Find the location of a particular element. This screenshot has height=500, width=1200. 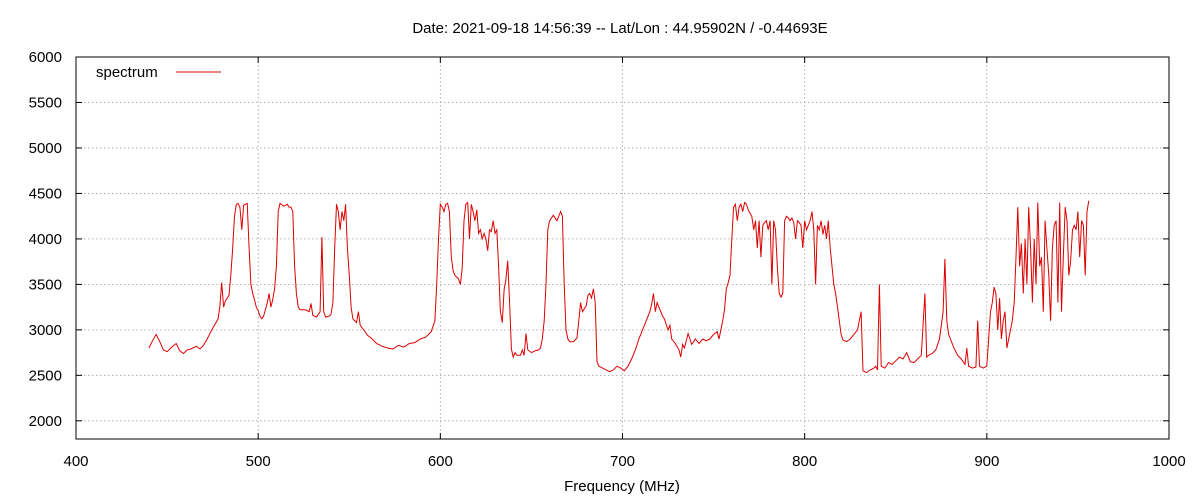

x-tick-labels: 400 500 600 700 800 900 1000 is located at coordinates (624, 461).